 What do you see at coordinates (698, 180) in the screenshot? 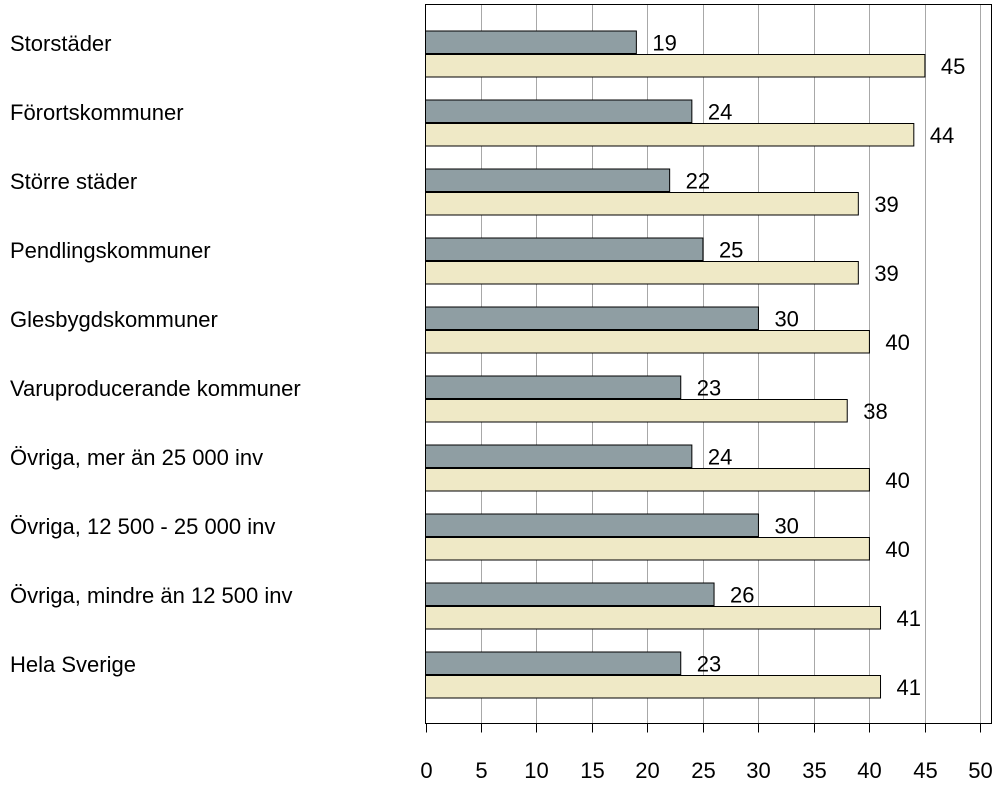
I see `value-label: 22` at bounding box center [698, 180].